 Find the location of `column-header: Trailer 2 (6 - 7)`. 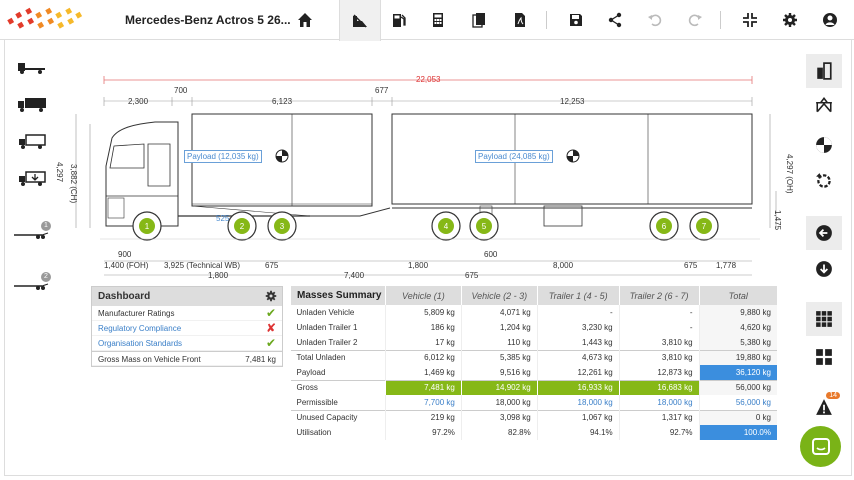

column-header: Trailer 2 (6 - 7) is located at coordinates (659, 295).